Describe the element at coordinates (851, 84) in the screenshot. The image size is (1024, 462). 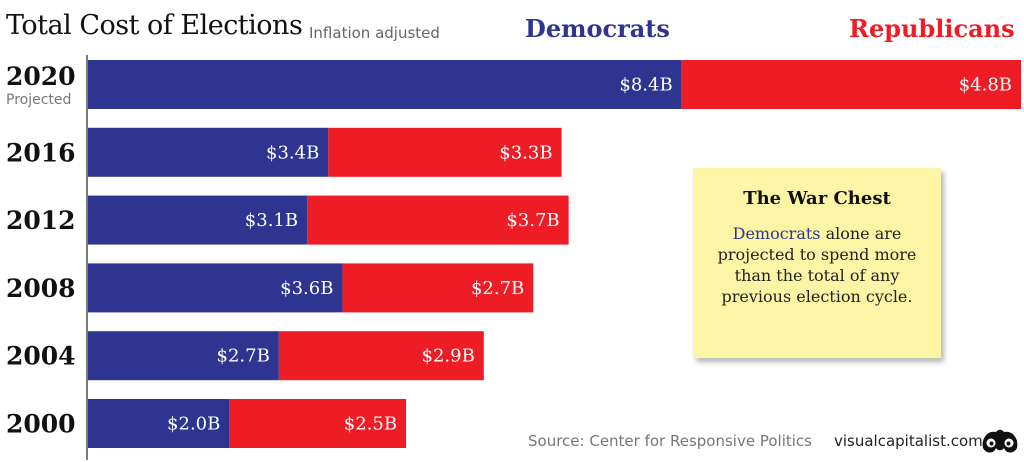
I see `bar-republicans-2020` at that location.